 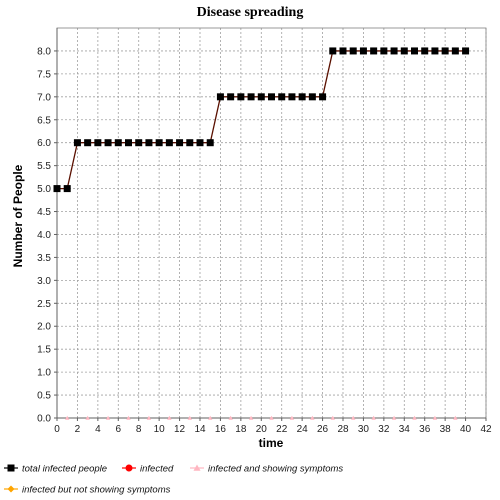 What do you see at coordinates (262, 429) in the screenshot?
I see `x-tick-label: 20` at bounding box center [262, 429].